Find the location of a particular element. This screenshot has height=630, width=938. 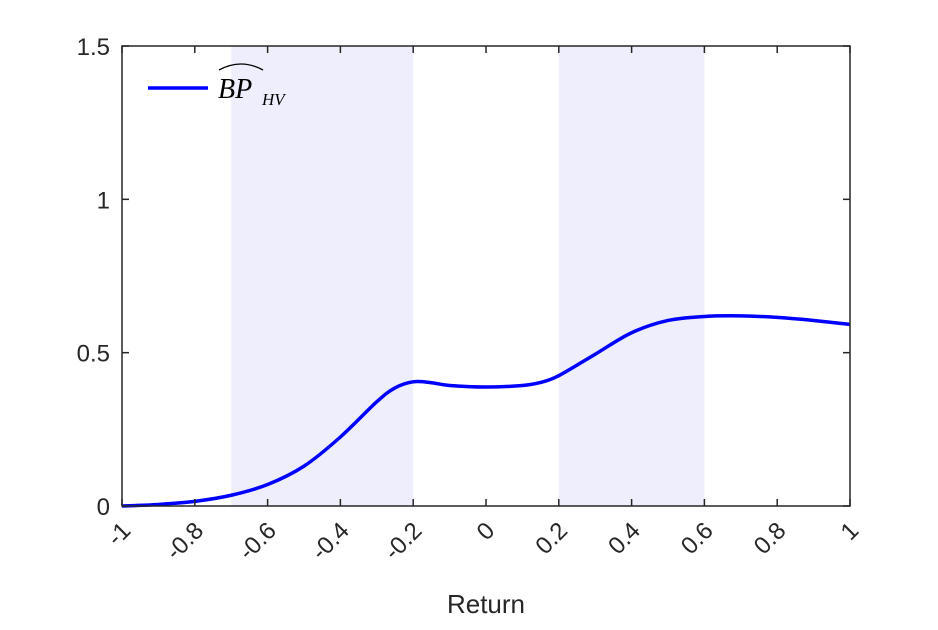

x-tick-label: -0.4 is located at coordinates (330, 541).